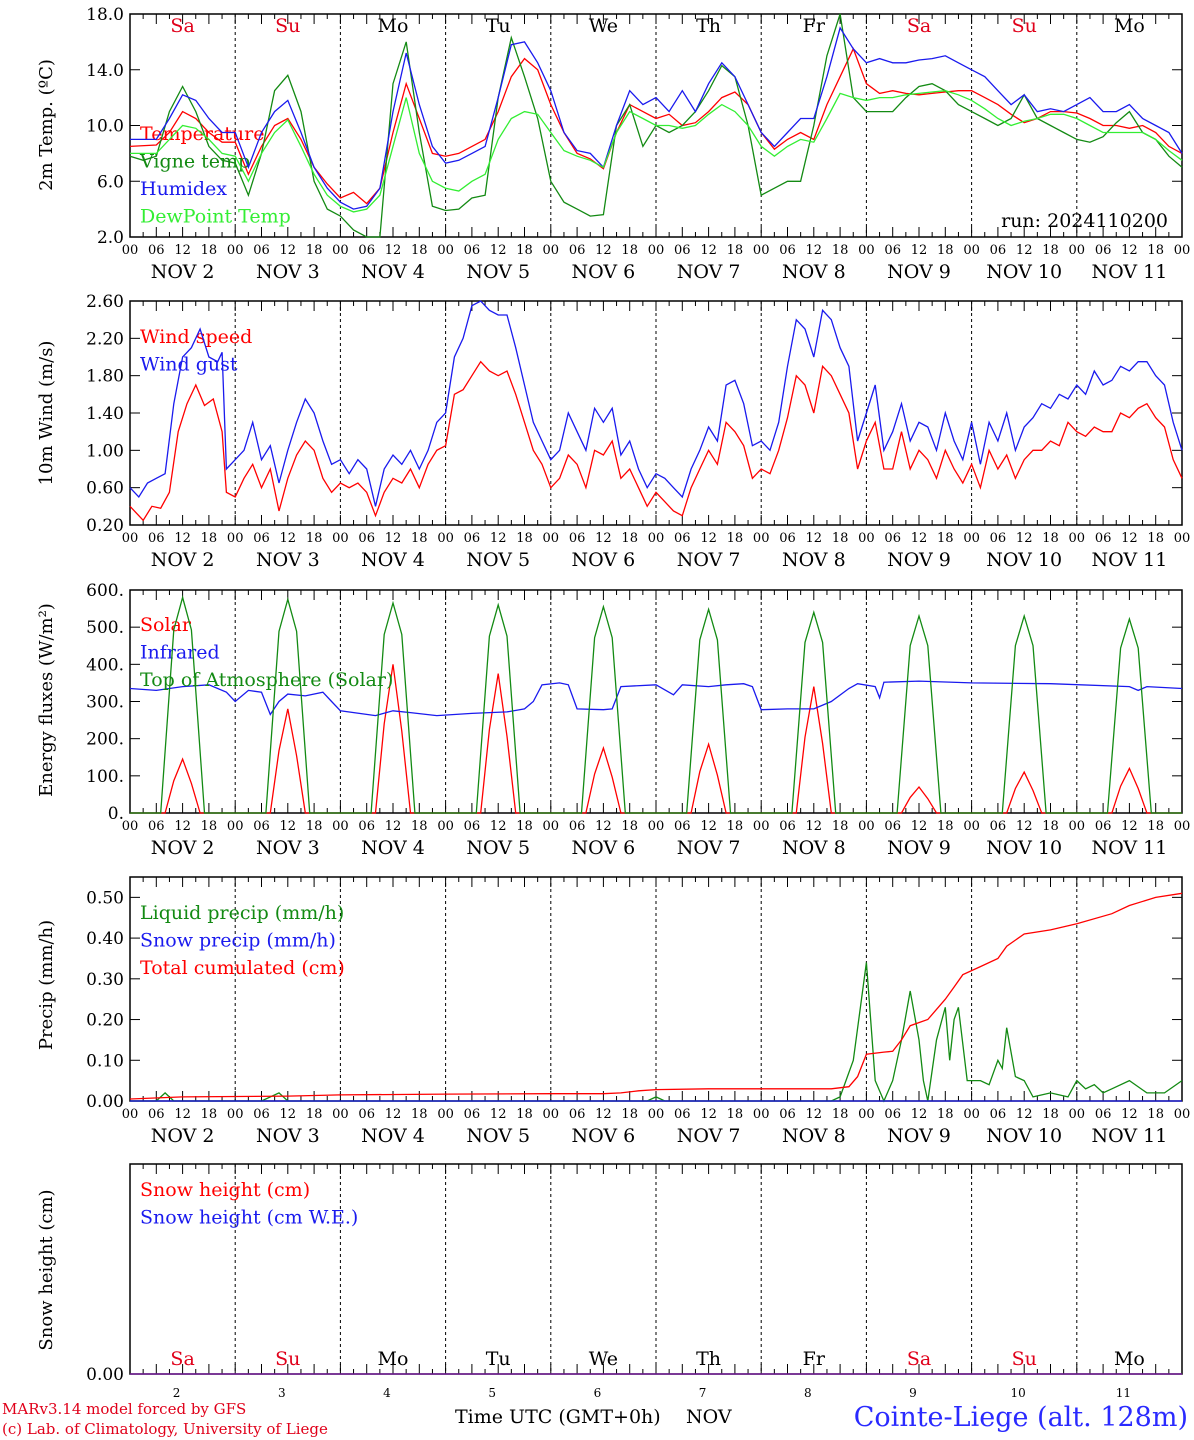  I want to click on series-line-total-cumulated-cm-, so click(656, 996).